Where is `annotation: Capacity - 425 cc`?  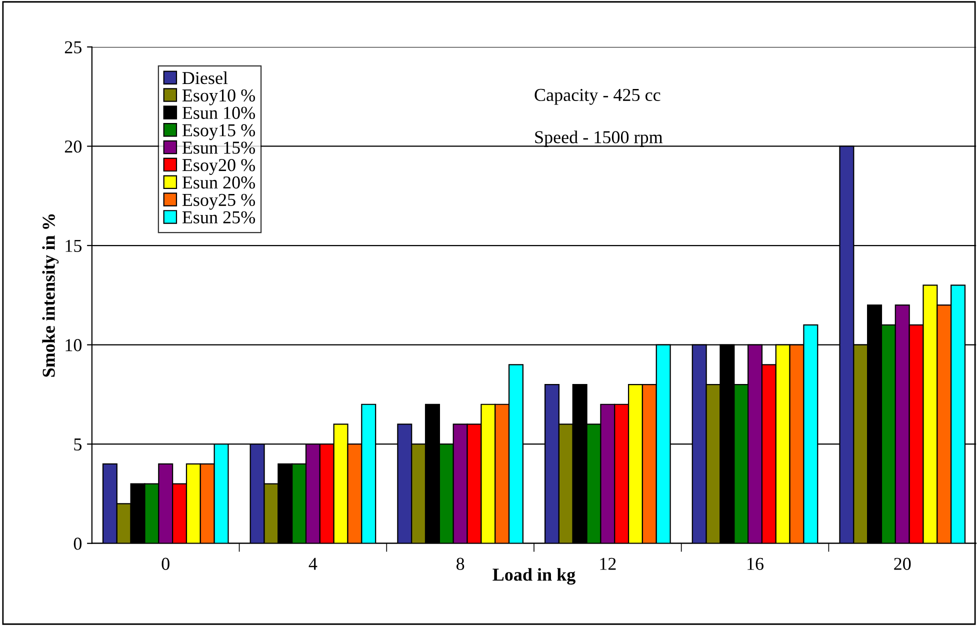
annotation: Capacity - 425 cc is located at coordinates (597, 96).